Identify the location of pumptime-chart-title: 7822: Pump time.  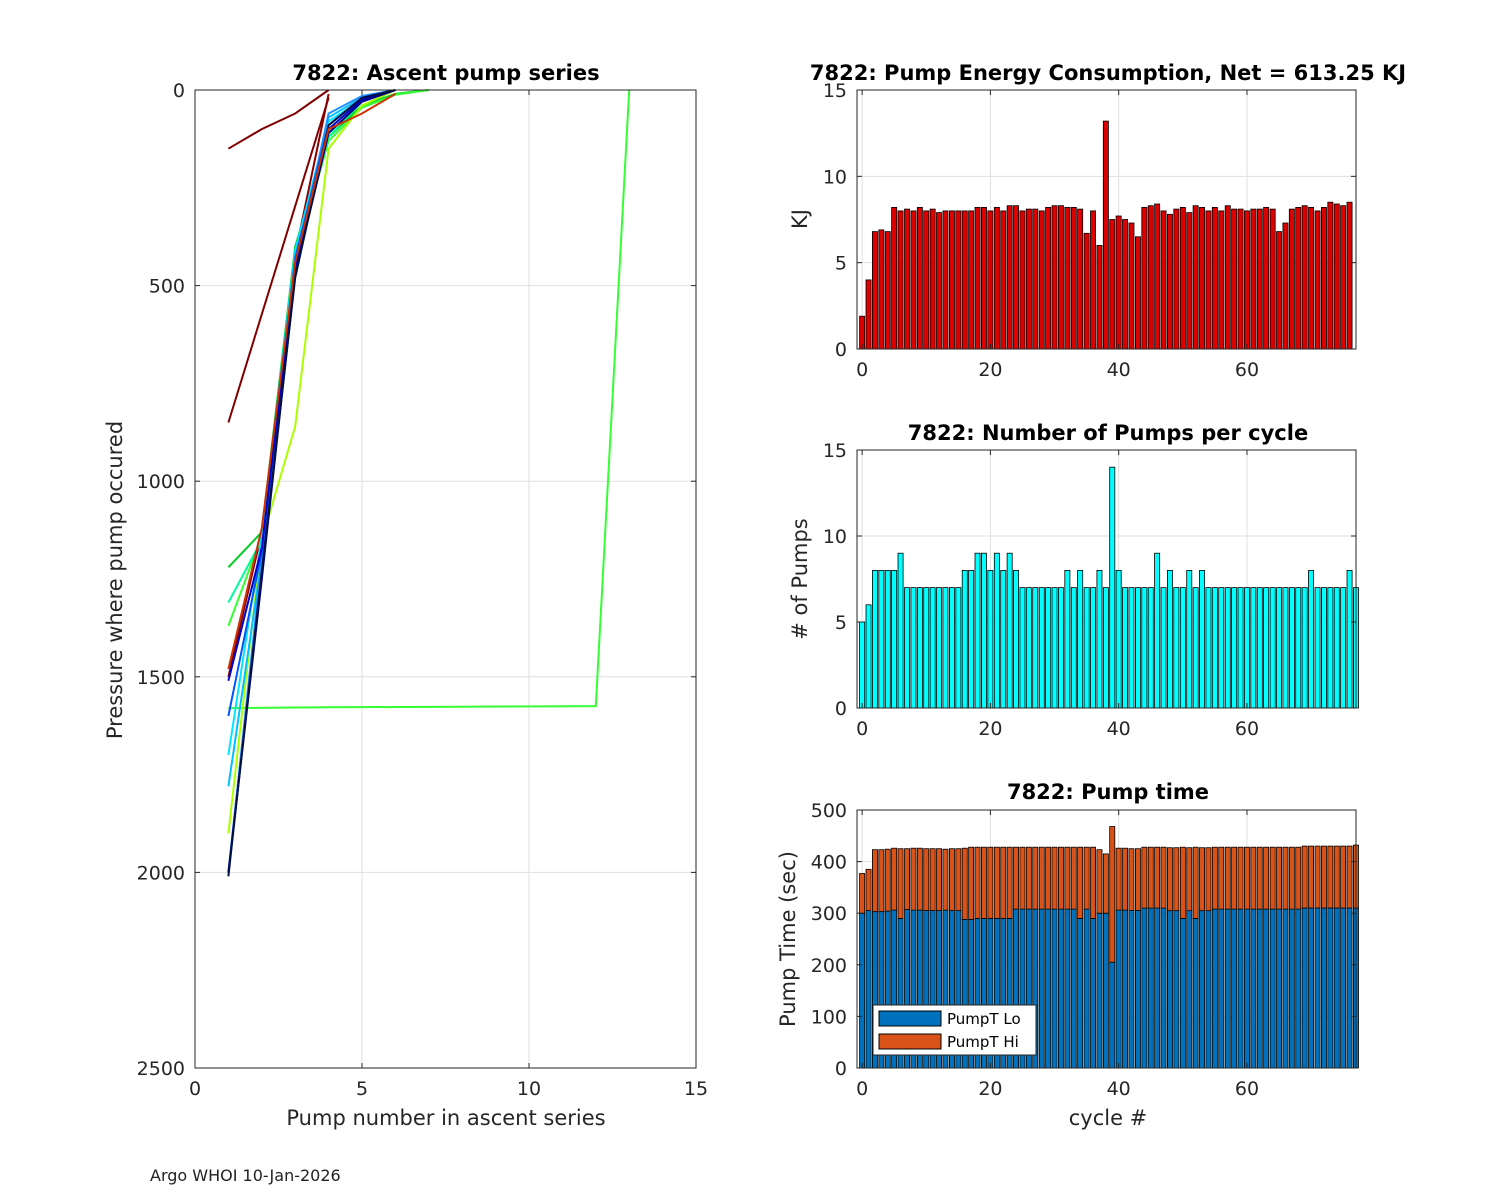
(1108, 792).